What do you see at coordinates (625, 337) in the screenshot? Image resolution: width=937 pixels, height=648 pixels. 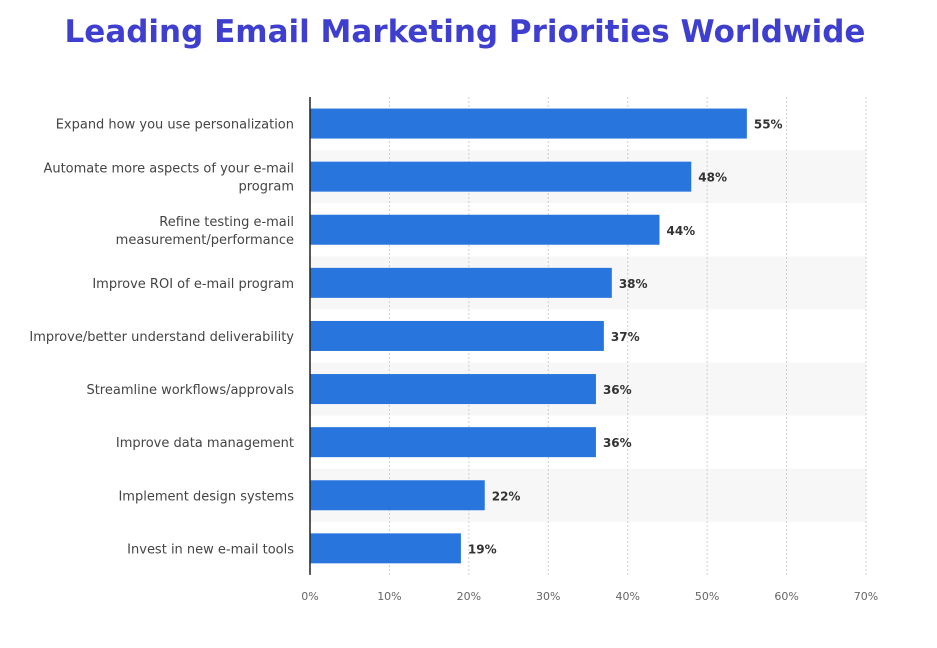 I see `data-label: 37%` at bounding box center [625, 337].